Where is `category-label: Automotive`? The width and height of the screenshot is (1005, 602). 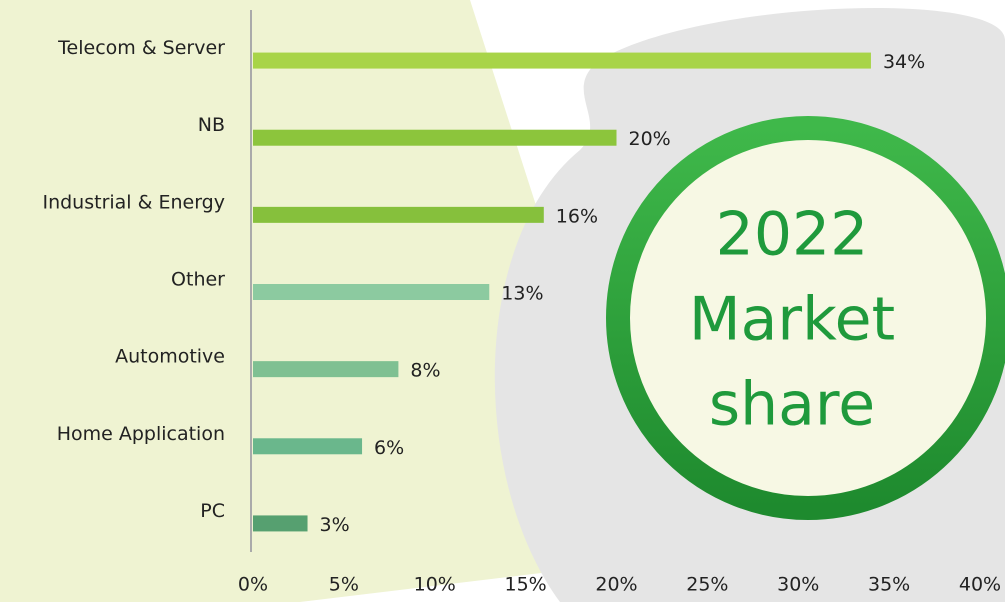 category-label: Automotive is located at coordinates (170, 357).